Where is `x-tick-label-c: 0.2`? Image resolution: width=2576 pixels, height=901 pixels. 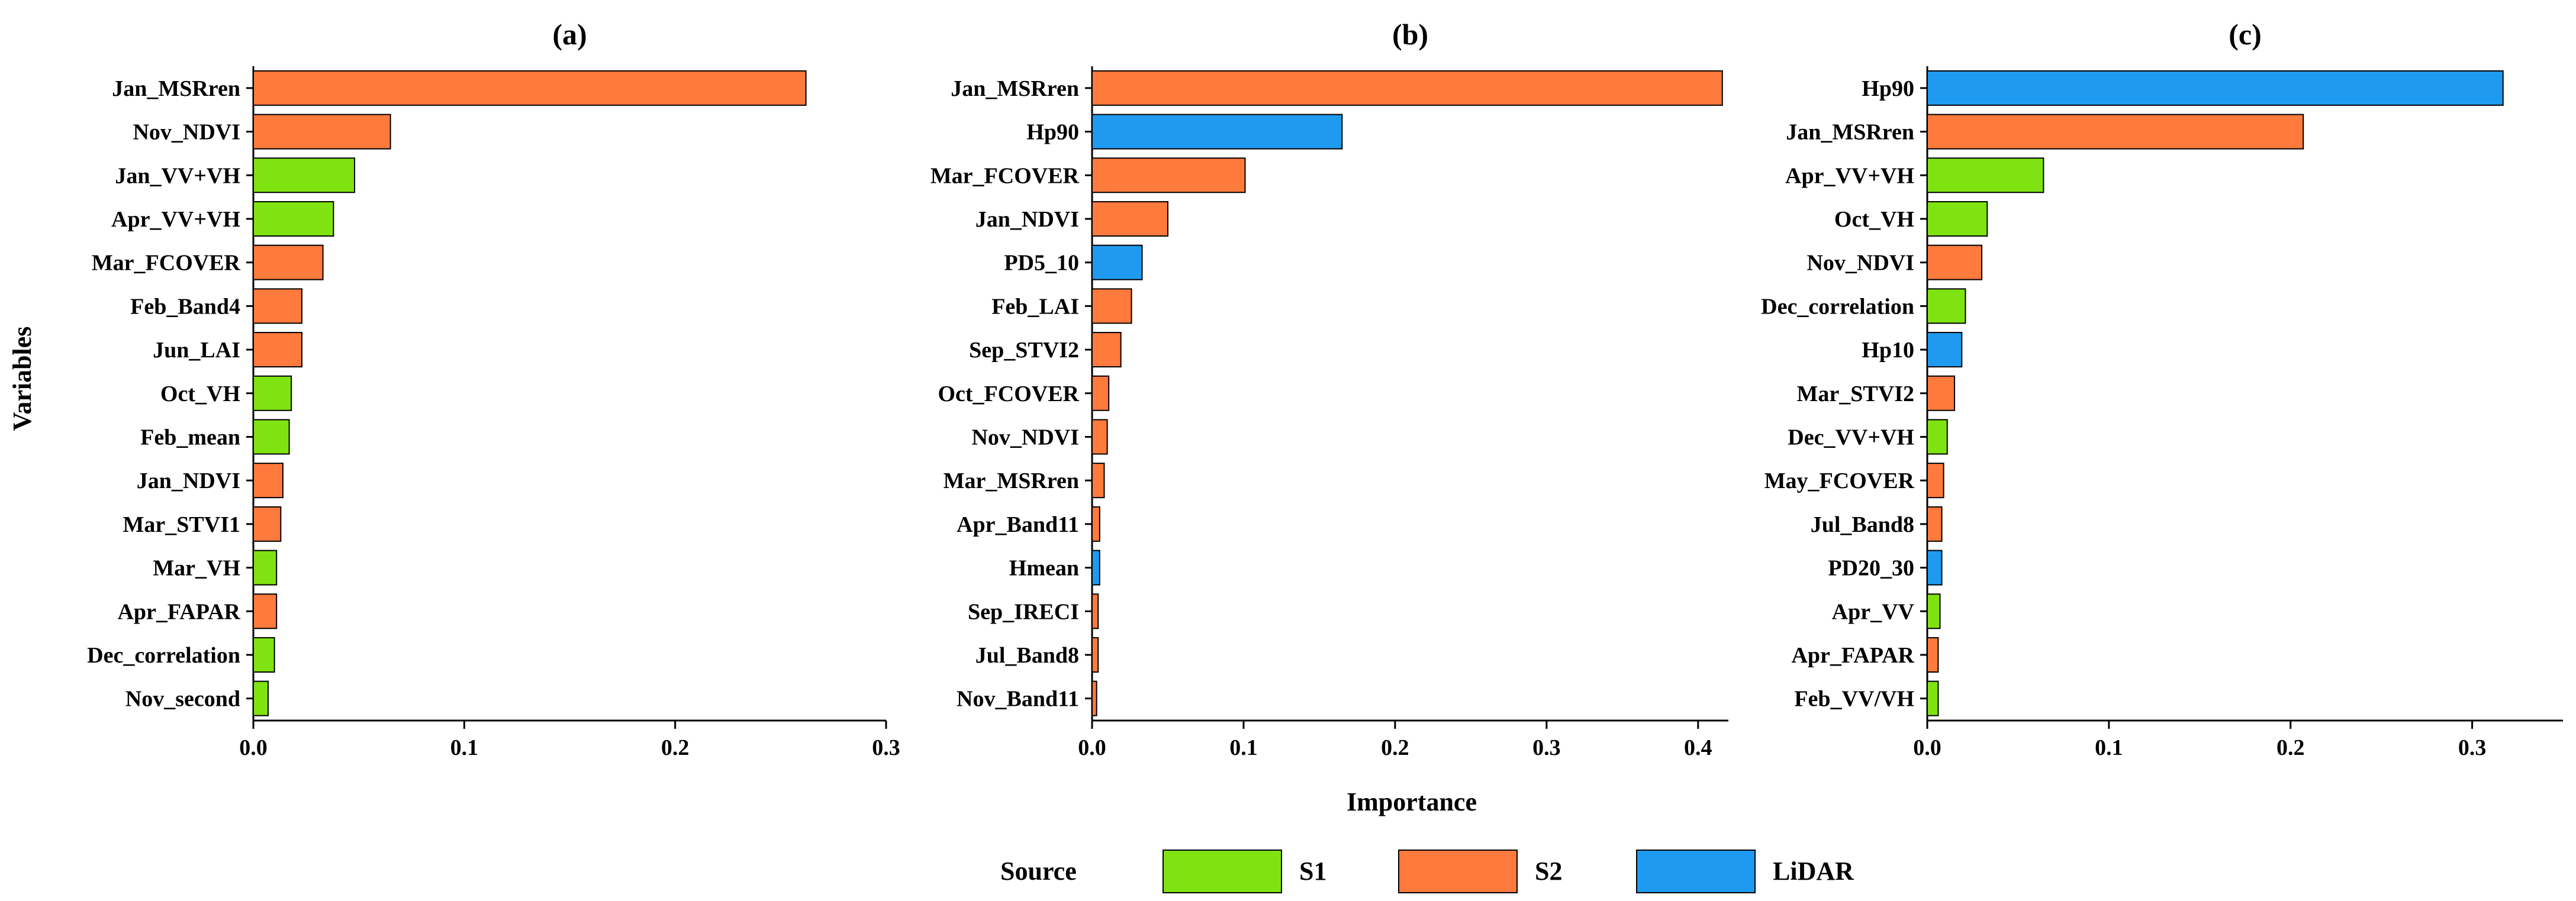
x-tick-label-c: 0.2 is located at coordinates (2291, 747).